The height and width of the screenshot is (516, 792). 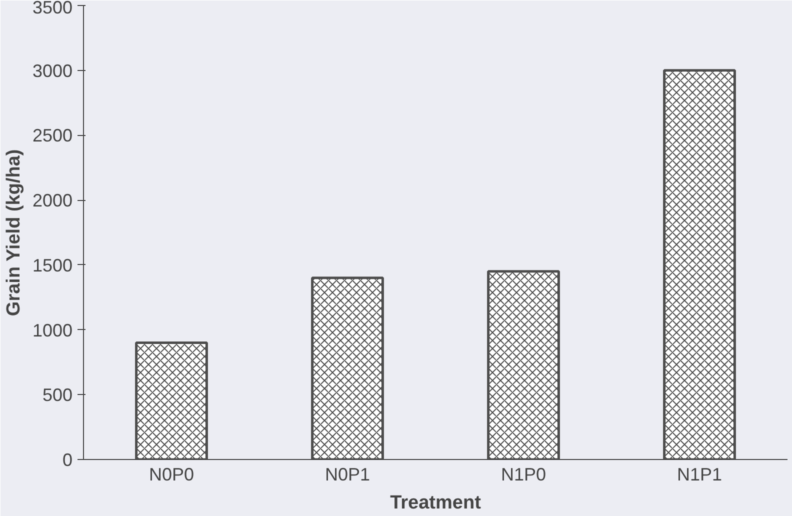 What do you see at coordinates (52, 330) in the screenshot?
I see `y-tick-label: 1000` at bounding box center [52, 330].